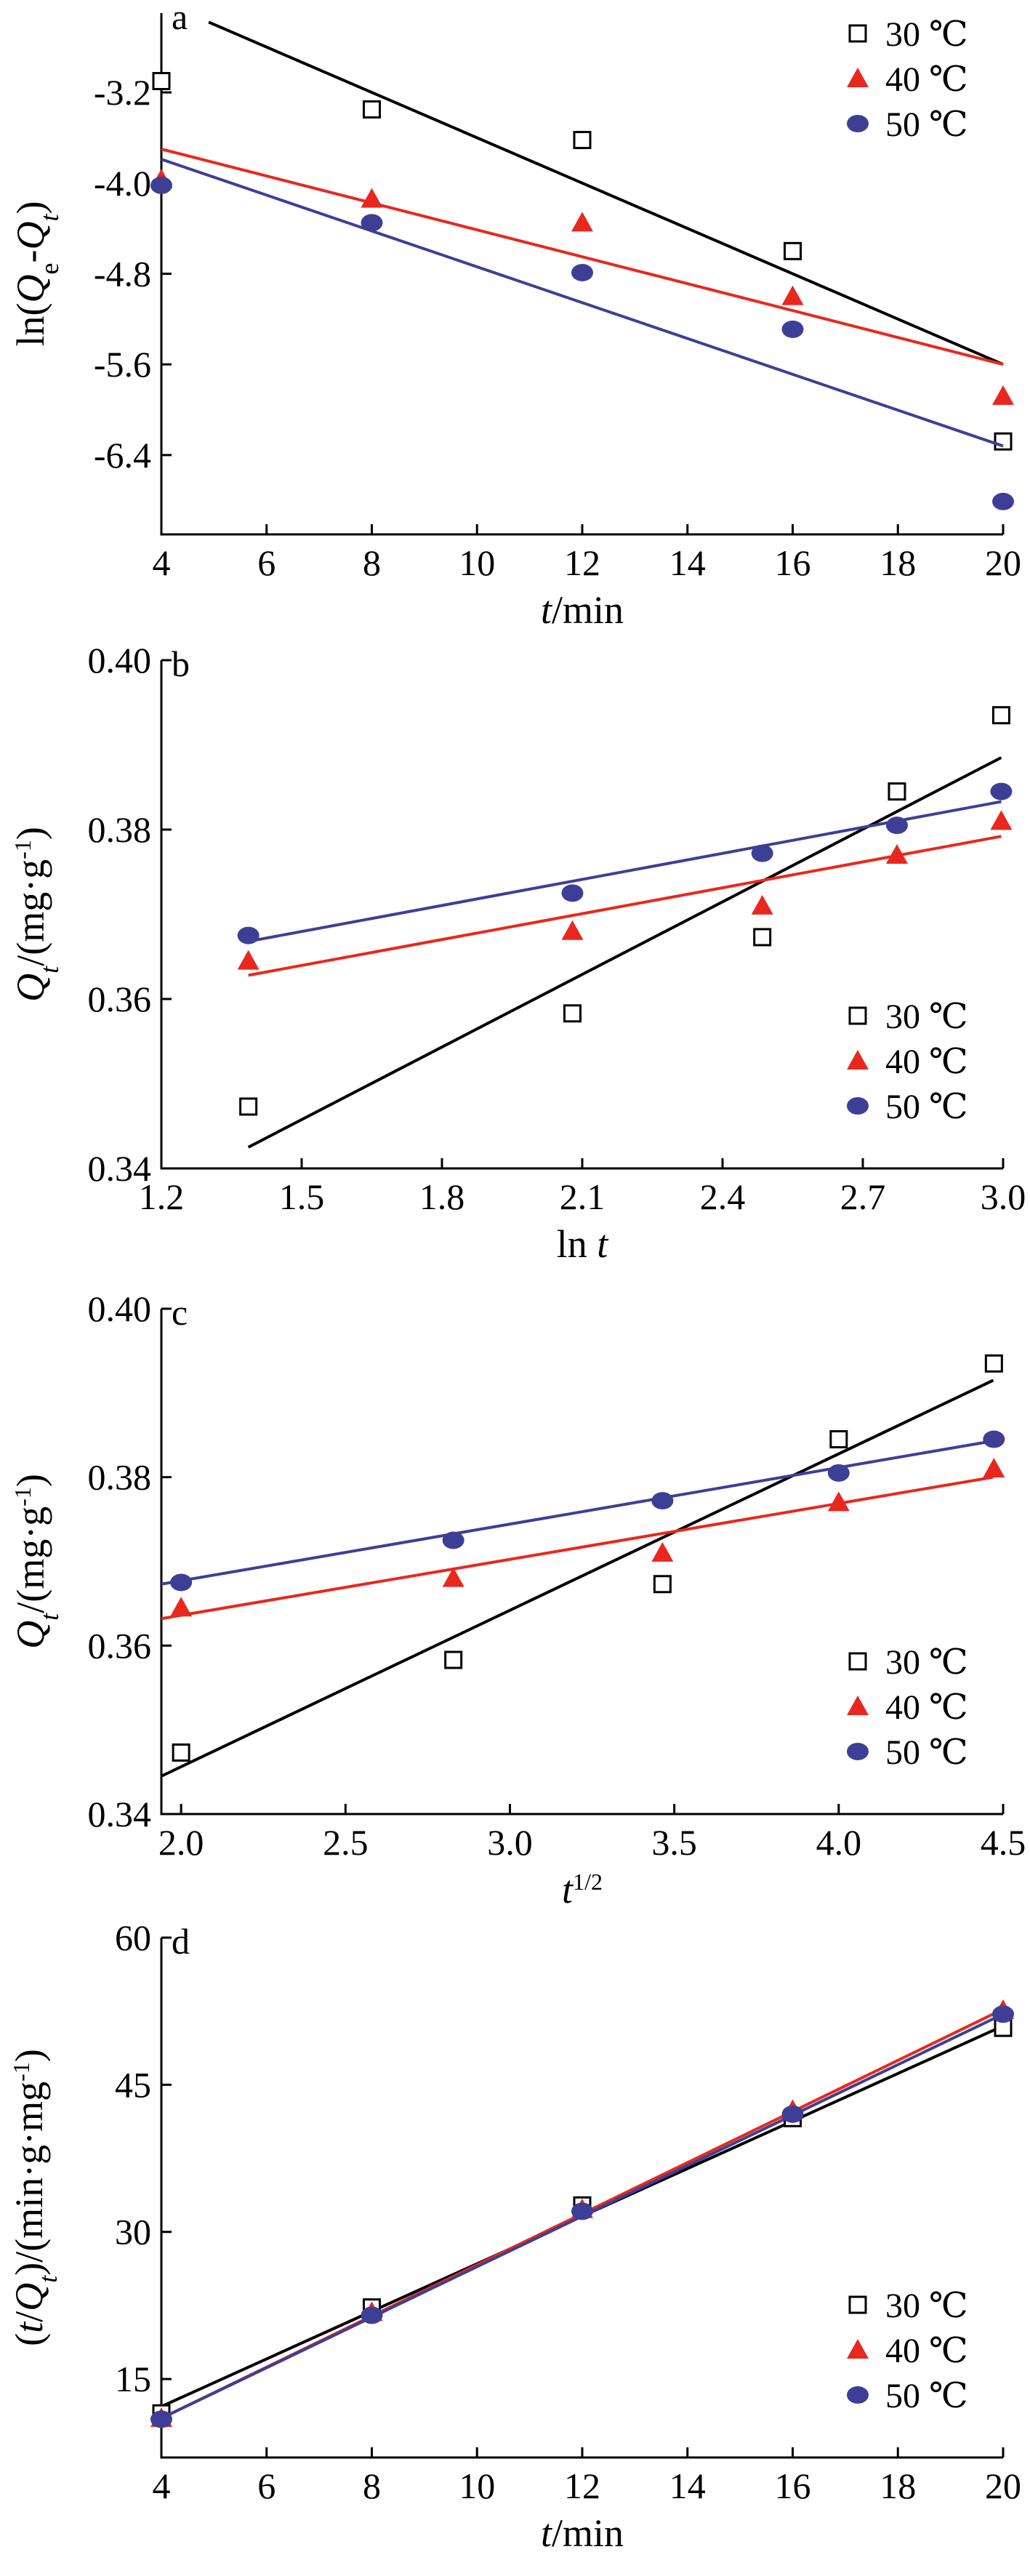  Describe the element at coordinates (510, 1843) in the screenshot. I see `x-tick-label: 3.0` at that location.